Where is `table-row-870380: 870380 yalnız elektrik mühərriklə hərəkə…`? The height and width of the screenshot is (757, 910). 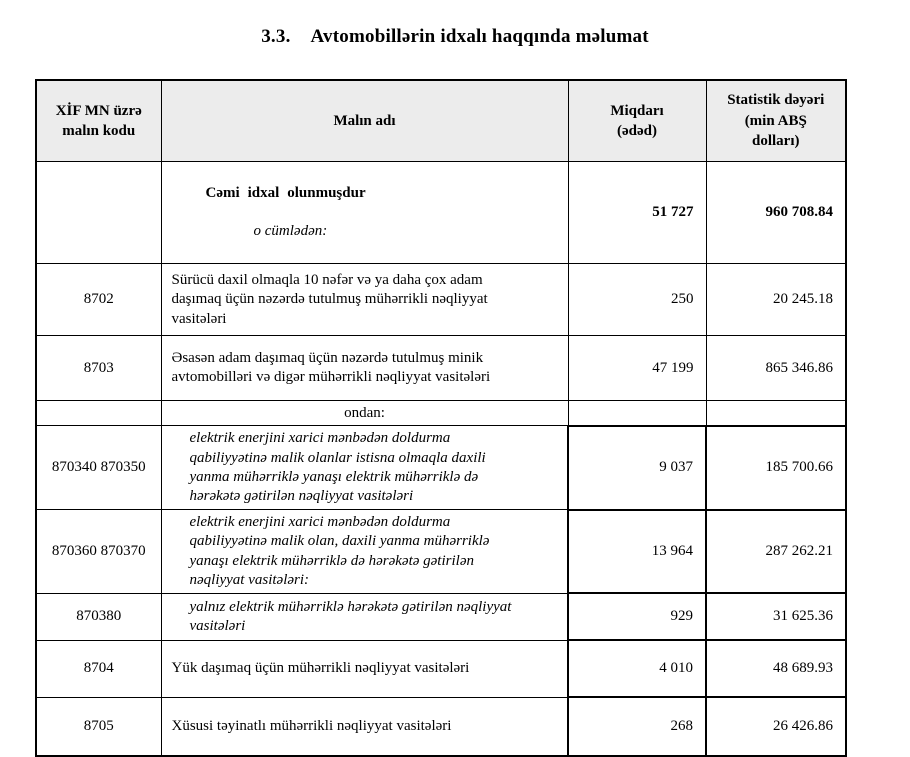
table-row-870380: 870380 yalnız elektrik mühərriklə hərəkə… is located at coordinates (441, 617).